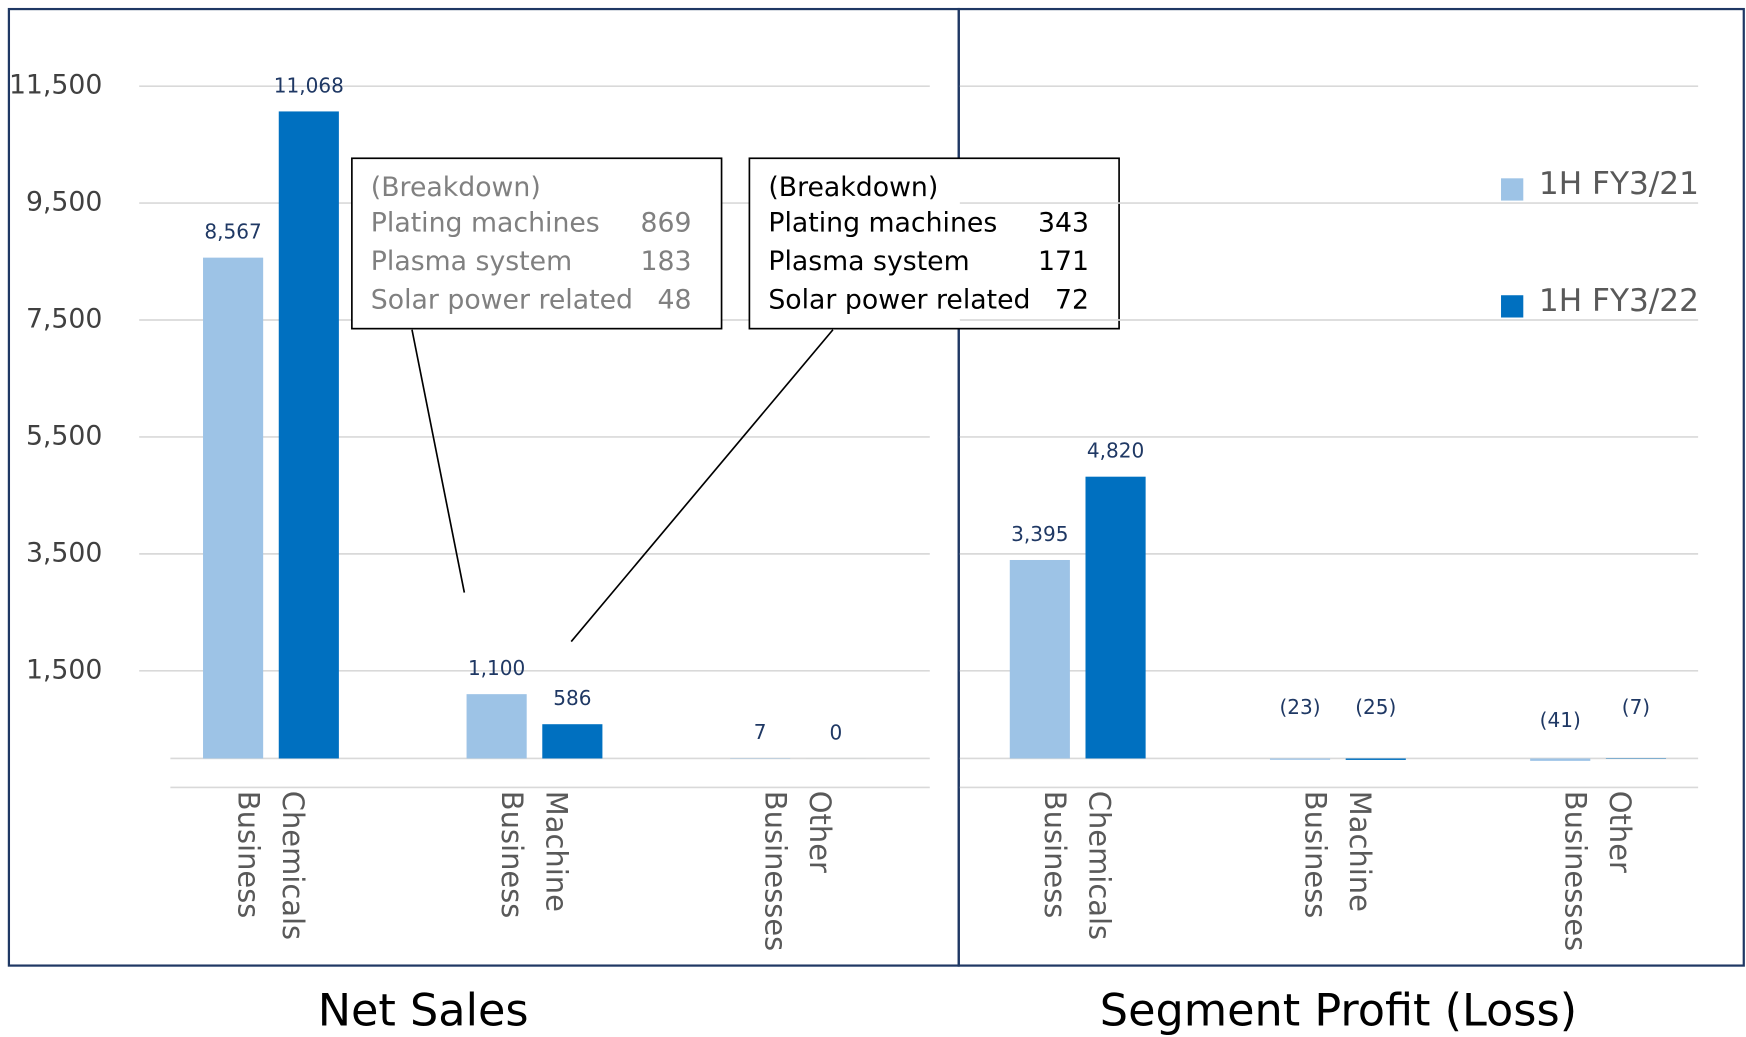 This screenshot has height=1037, width=1746. Describe the element at coordinates (665, 222) in the screenshot. I see `annotation-item-value: 869` at that location.